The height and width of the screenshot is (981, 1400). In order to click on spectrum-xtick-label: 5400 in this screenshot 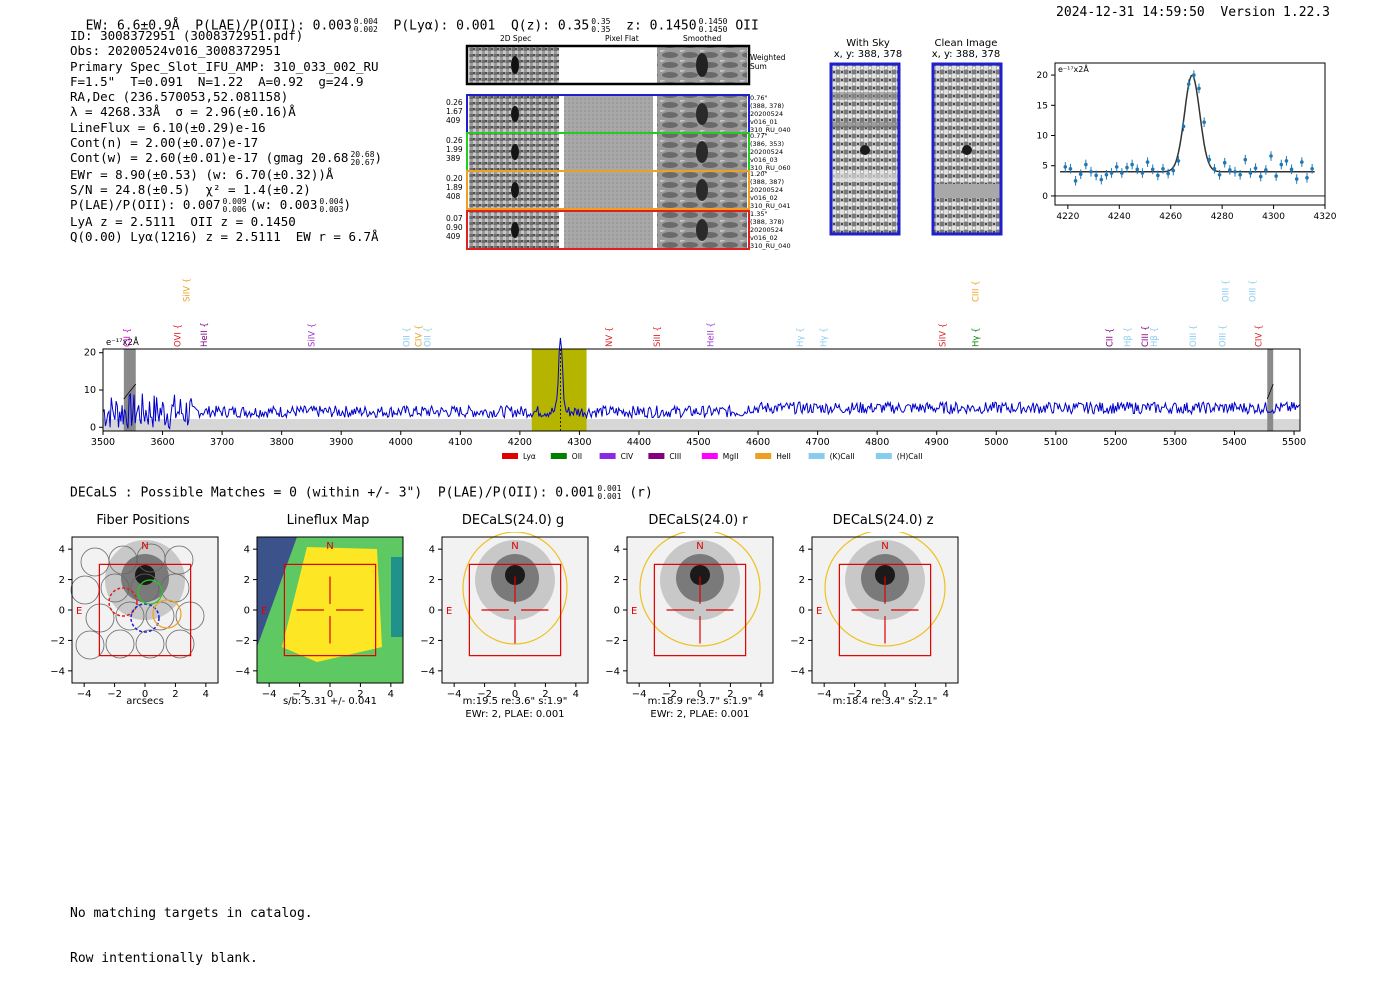, I will do `click(1234, 442)`.